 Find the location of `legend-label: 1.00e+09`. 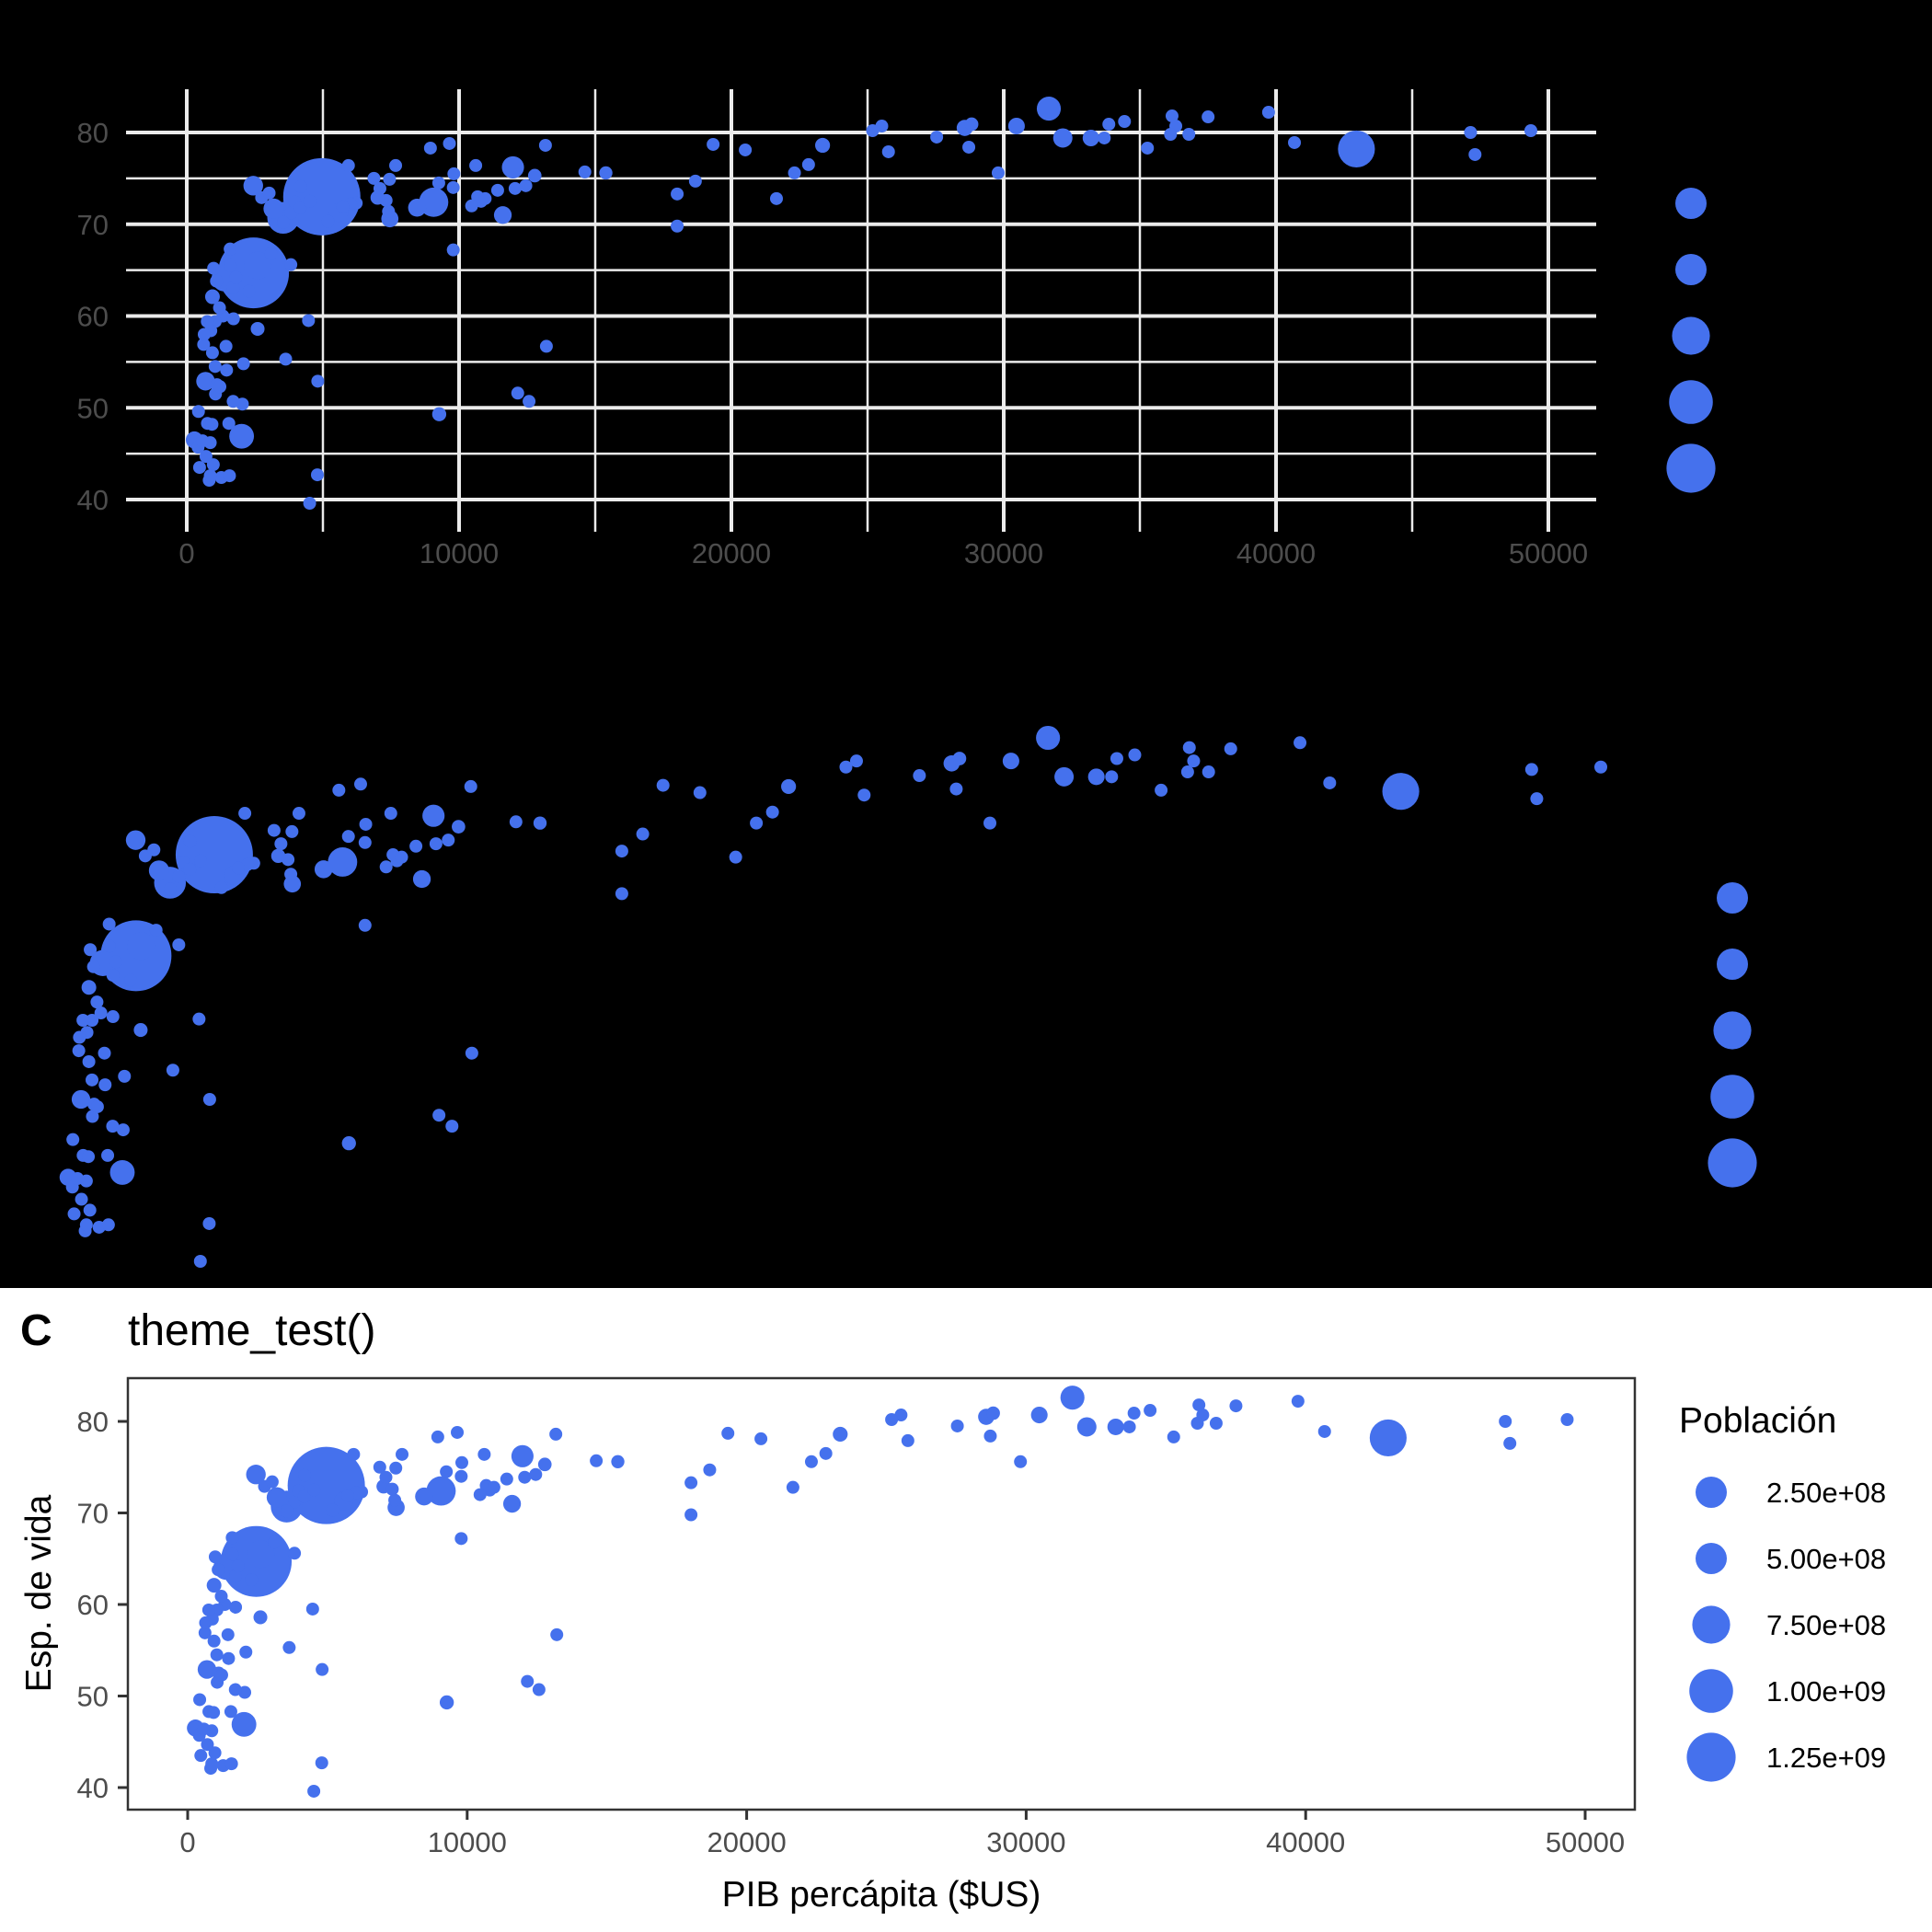

legend-label: 1.00e+09 is located at coordinates (1826, 1691).